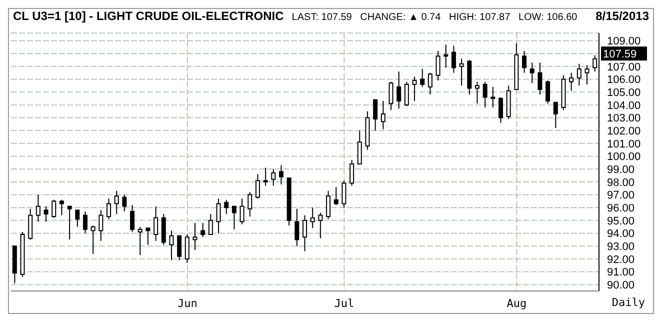 Image resolution: width=660 pixels, height=324 pixels. I want to click on y-tick-label: 100.00, so click(624, 157).